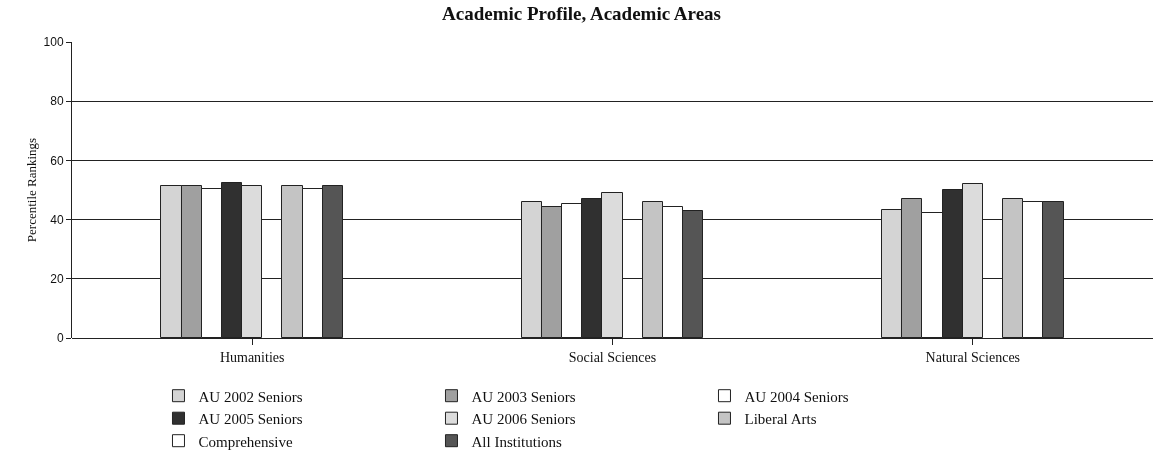  I want to click on legend-label: AU 2005 Seniors, so click(250, 419).